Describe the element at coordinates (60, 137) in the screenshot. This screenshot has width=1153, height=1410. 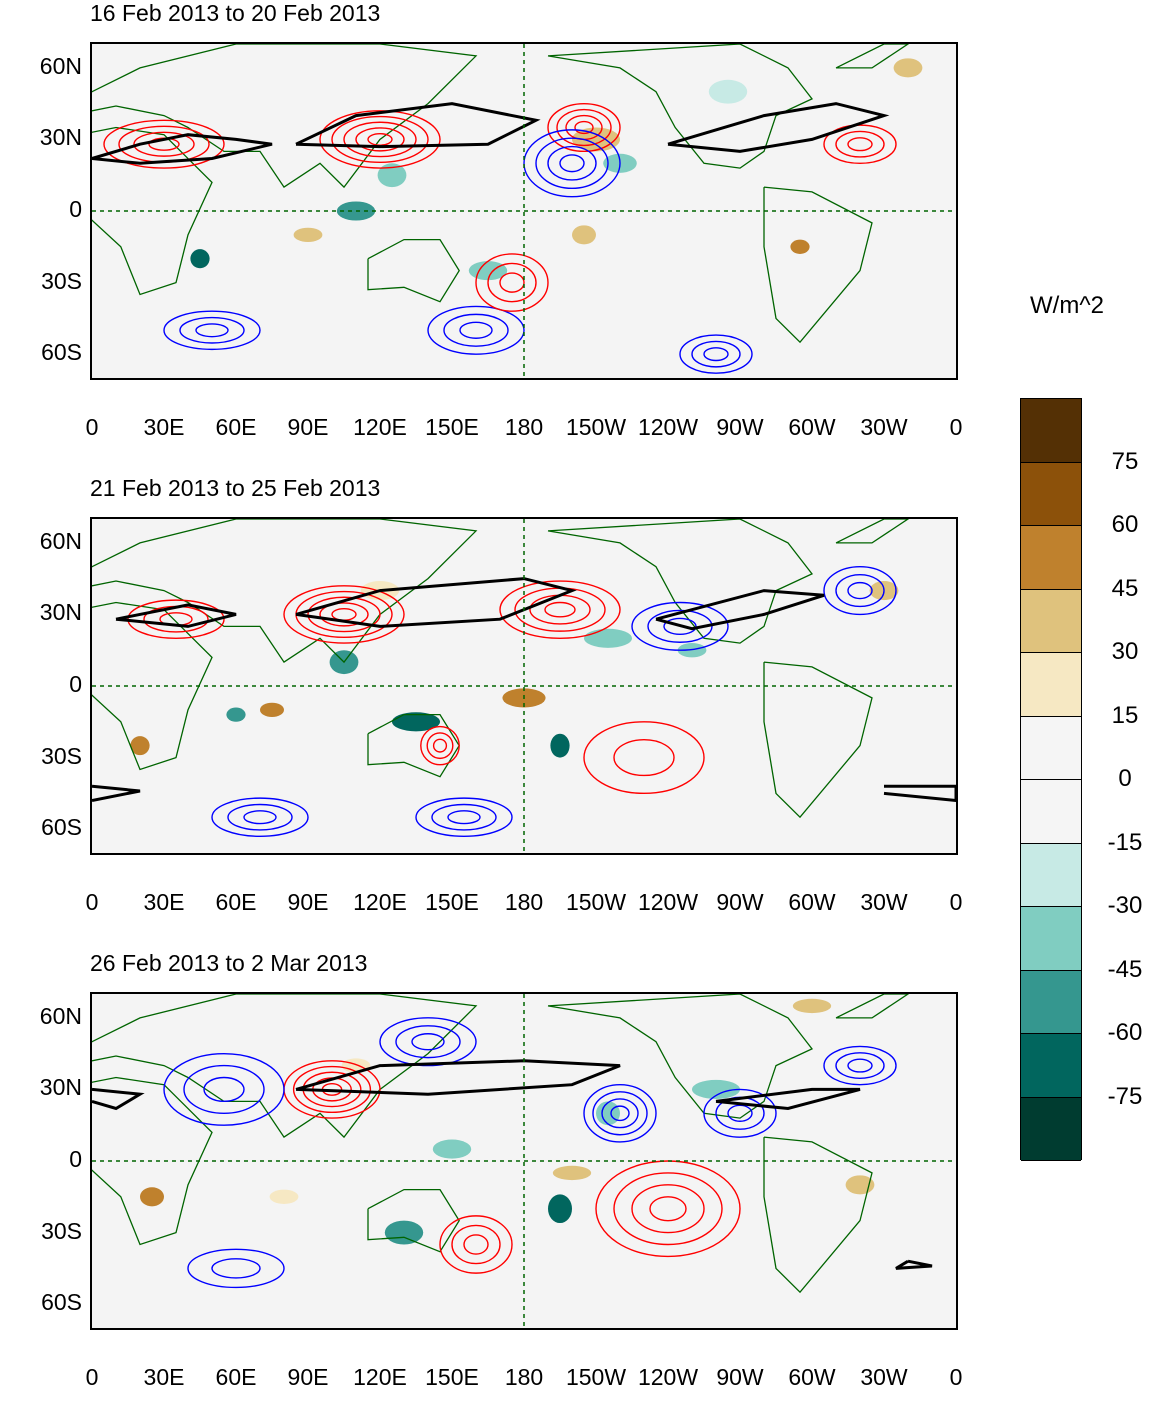
I see `lat-tick-label: 30N` at that location.